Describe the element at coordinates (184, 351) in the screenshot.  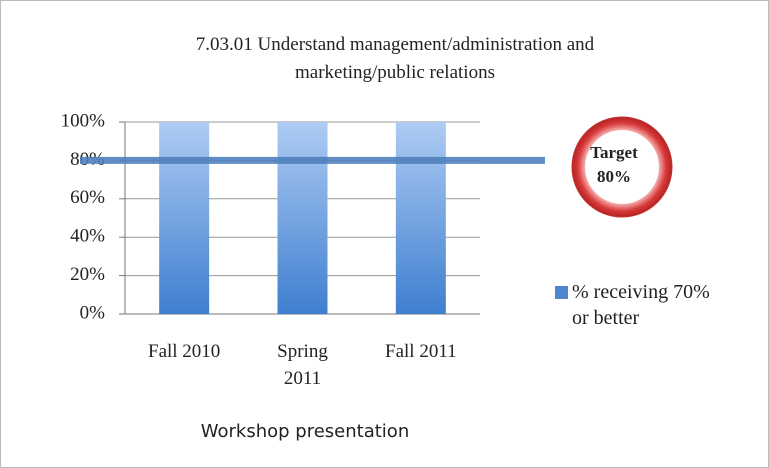
I see `x-tick-label: Fall 2010` at that location.